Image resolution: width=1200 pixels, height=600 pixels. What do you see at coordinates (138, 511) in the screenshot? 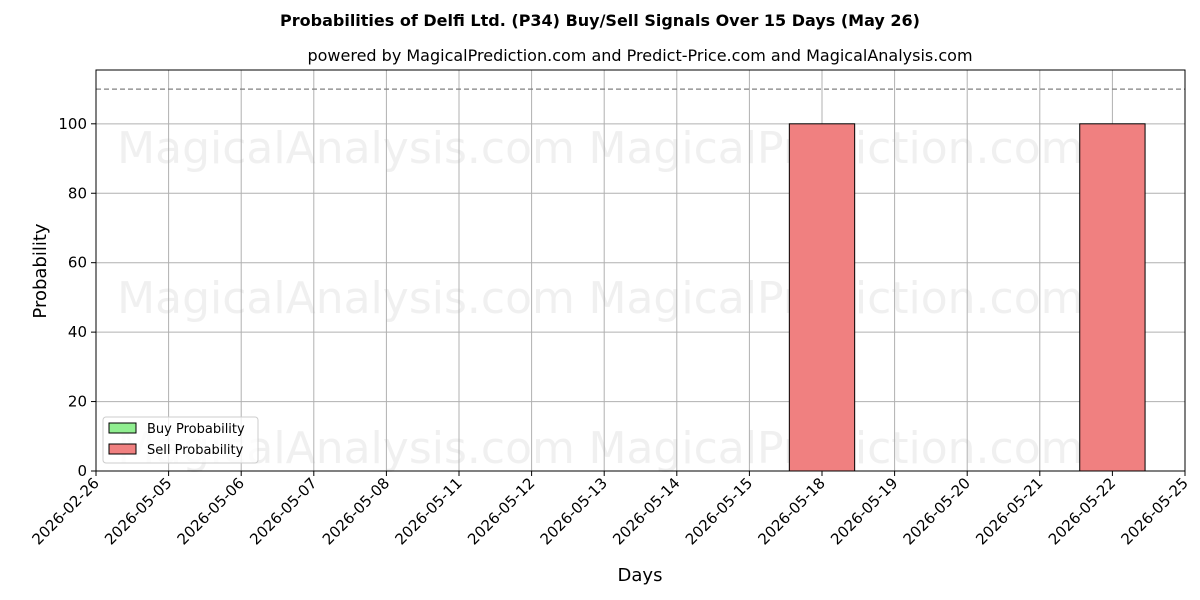
I see `x-tick-label: 2026-05-05` at bounding box center [138, 511].